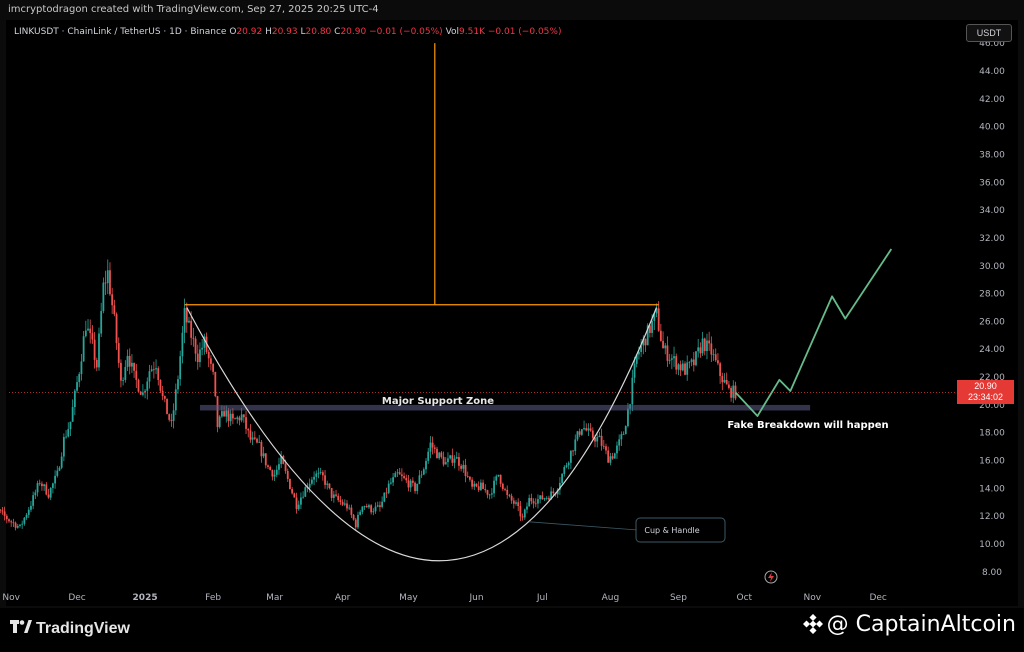  Describe the element at coordinates (21, 628) in the screenshot. I see `tradingview-logo-icon` at that location.